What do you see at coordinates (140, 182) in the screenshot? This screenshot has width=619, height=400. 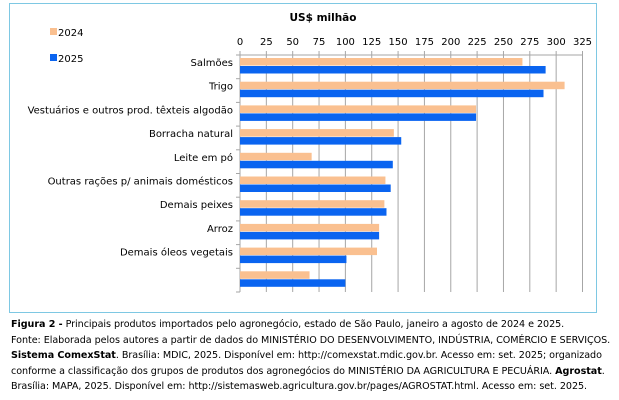 I see `category-label: Outras rações p/ animais domésticos` at bounding box center [140, 182].